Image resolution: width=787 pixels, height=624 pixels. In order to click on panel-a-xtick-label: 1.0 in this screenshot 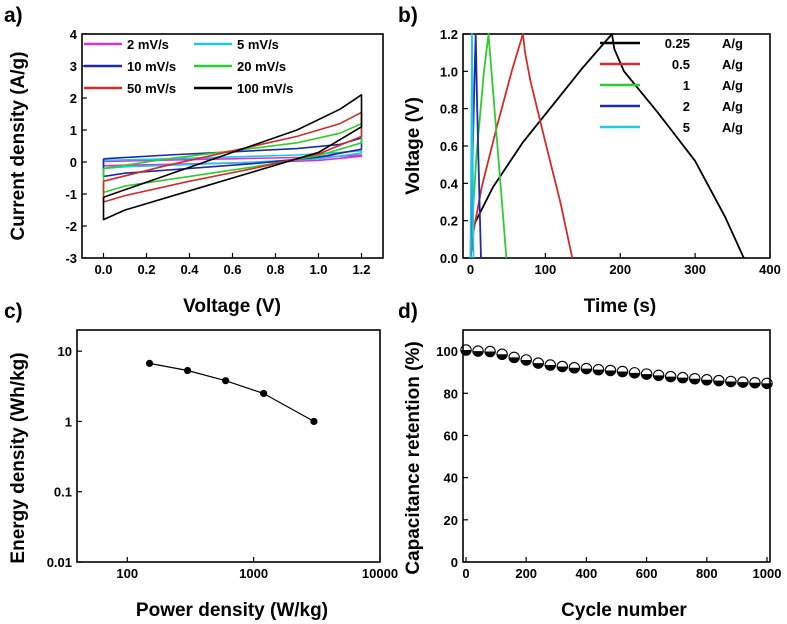, I will do `click(318, 269)`.